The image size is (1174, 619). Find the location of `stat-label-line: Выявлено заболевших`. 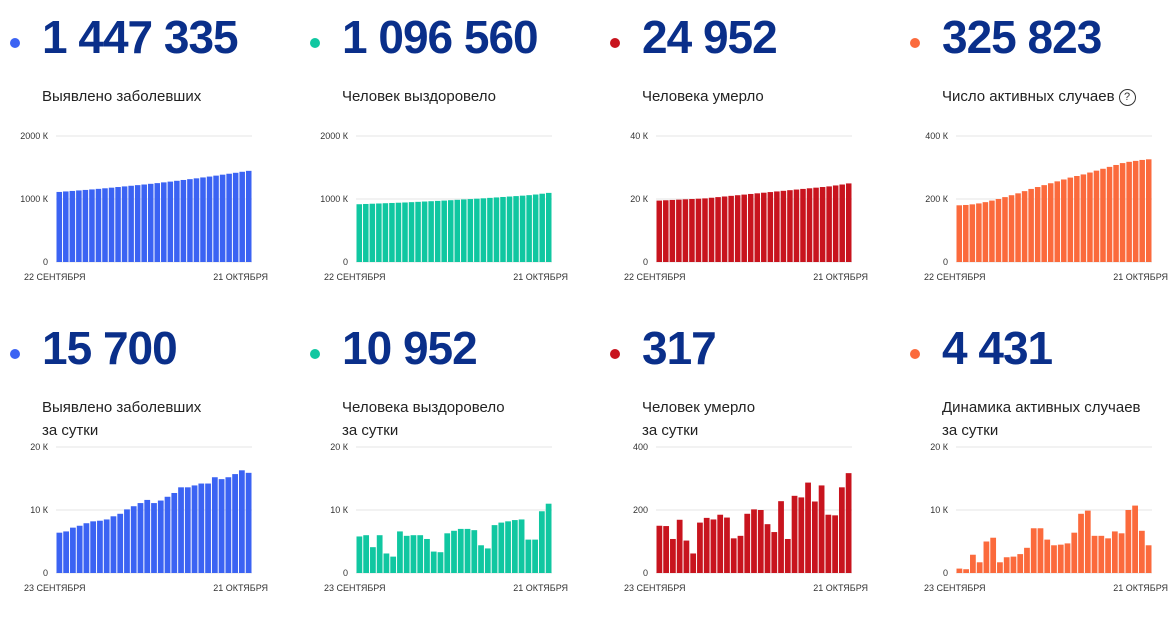

stat-label-line: Выявлено заболевших is located at coordinates (122, 407).